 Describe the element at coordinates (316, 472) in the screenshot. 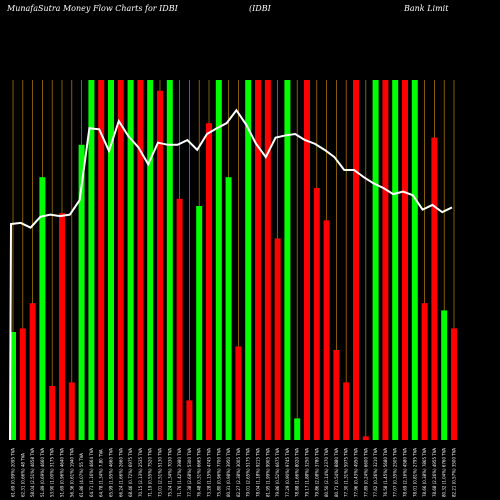

I see `x-tick-label: 79.86 (2.08%) 3780 TVA` at that location.